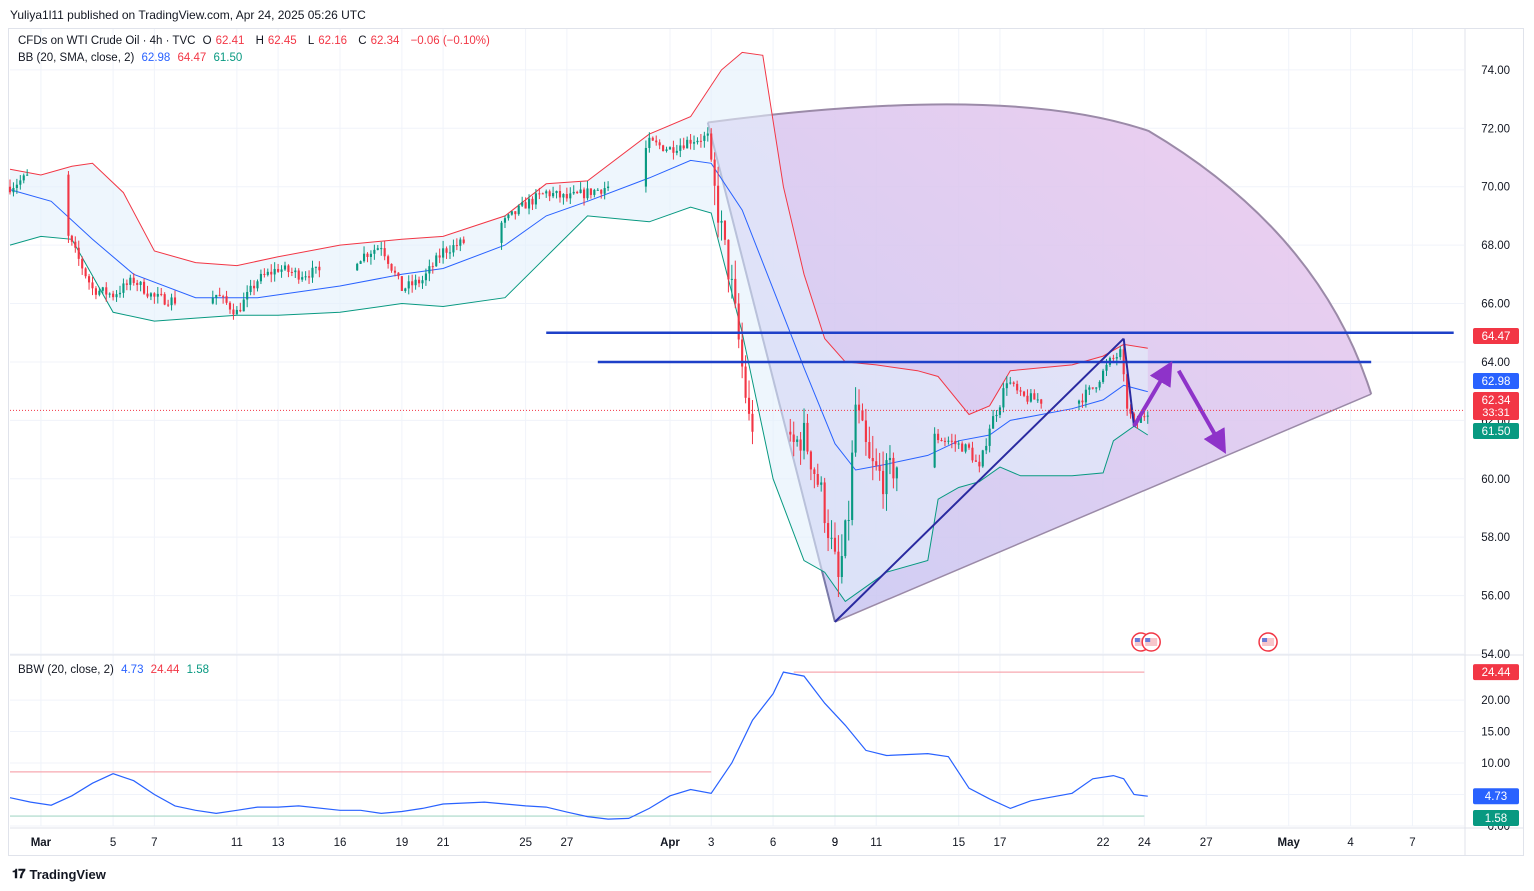 This screenshot has width=1534, height=891. I want to click on price-axis-tick-label: 54.00, so click(1495, 655).